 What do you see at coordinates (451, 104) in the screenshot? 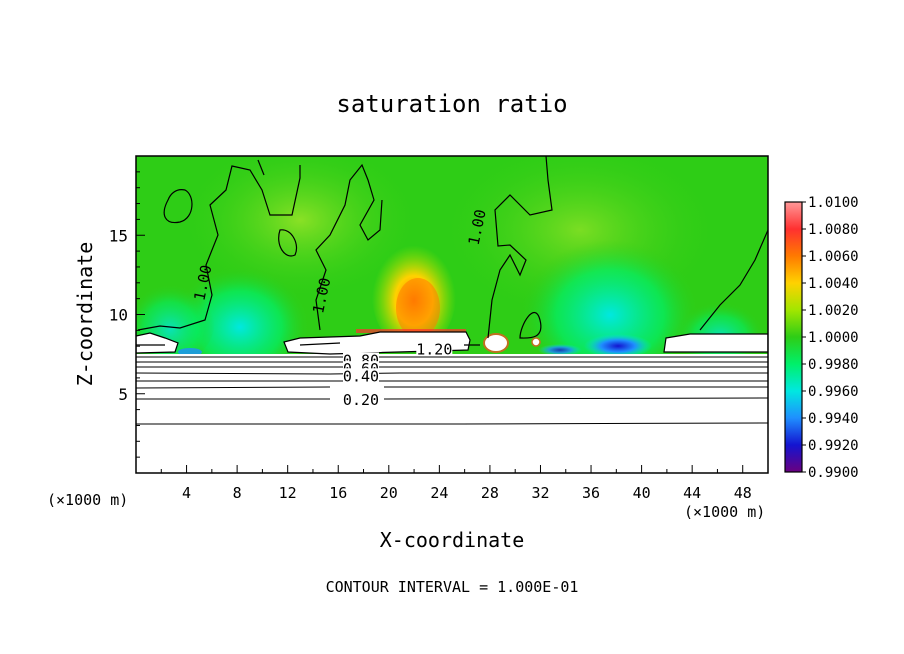
I see `chart-title: saturation ratio` at bounding box center [451, 104].